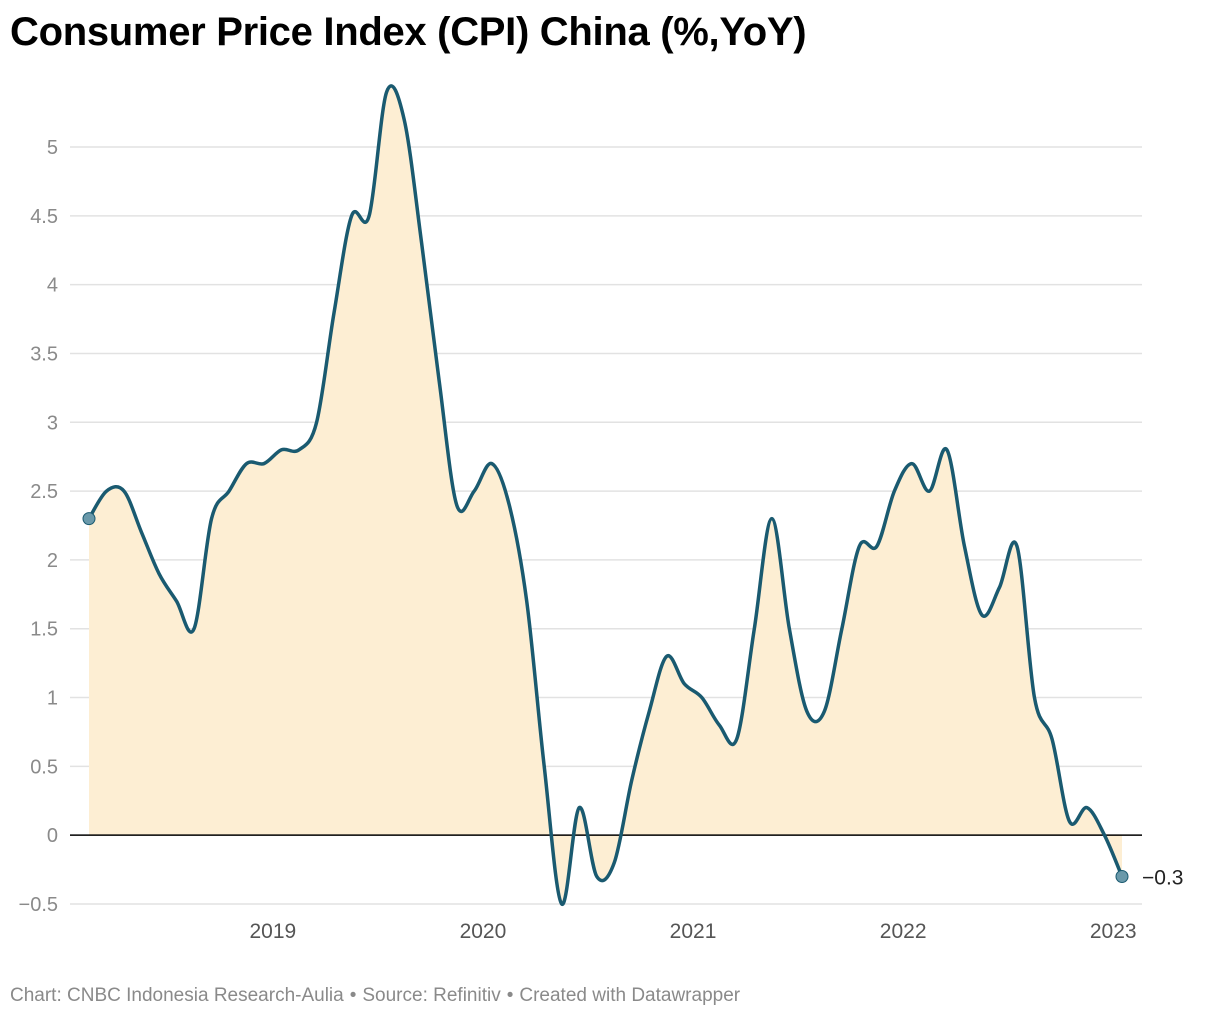 The height and width of the screenshot is (1020, 1220). I want to click on y-tick-label: 0, so click(52, 836).